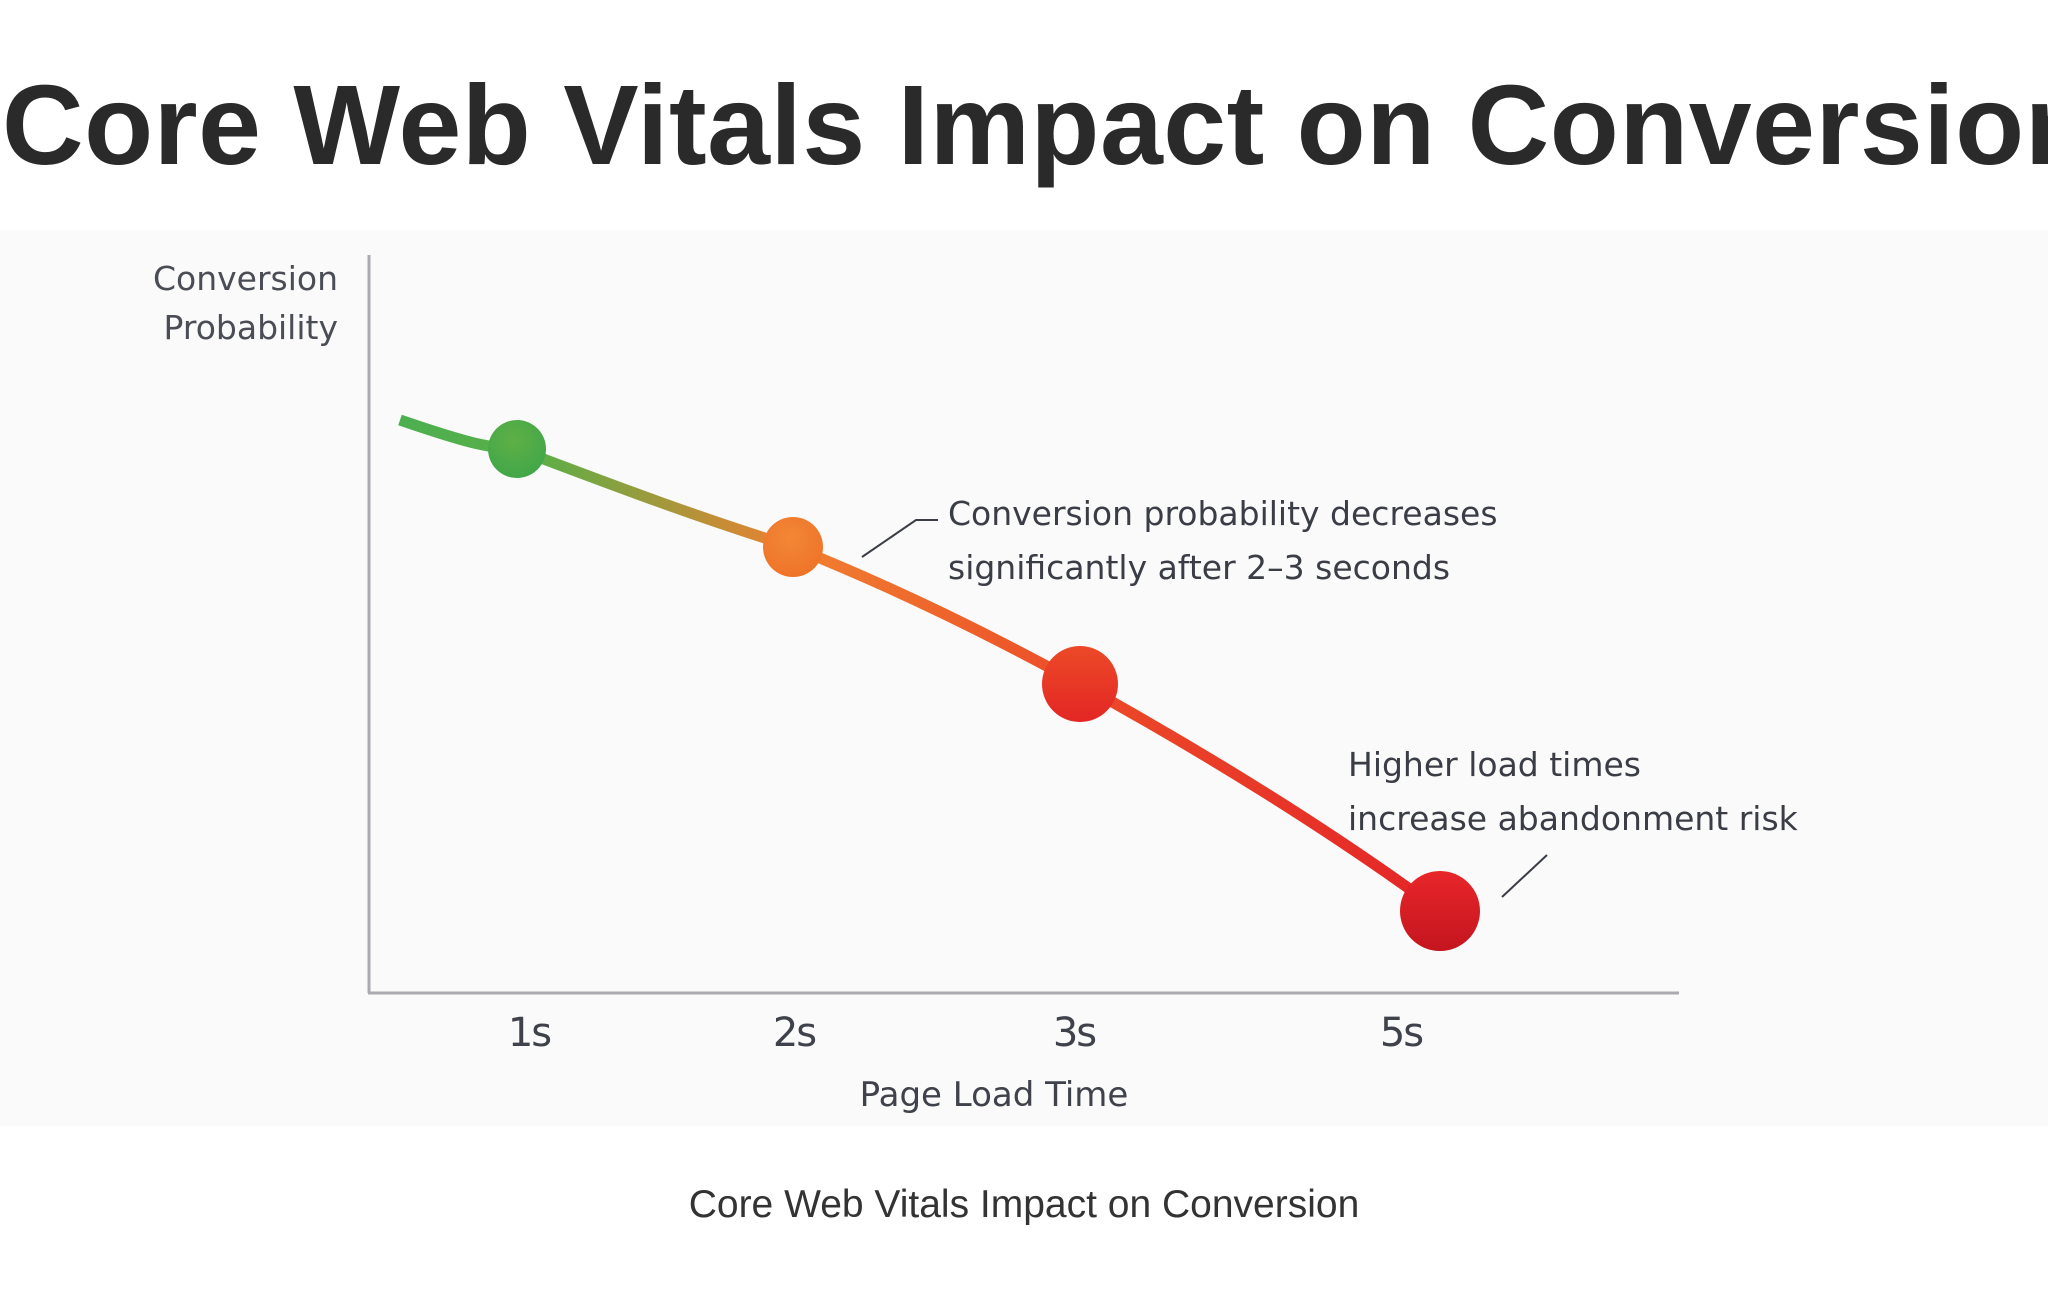  What do you see at coordinates (1573, 818) in the screenshot?
I see `annotation-line: increase abandonment risk` at bounding box center [1573, 818].